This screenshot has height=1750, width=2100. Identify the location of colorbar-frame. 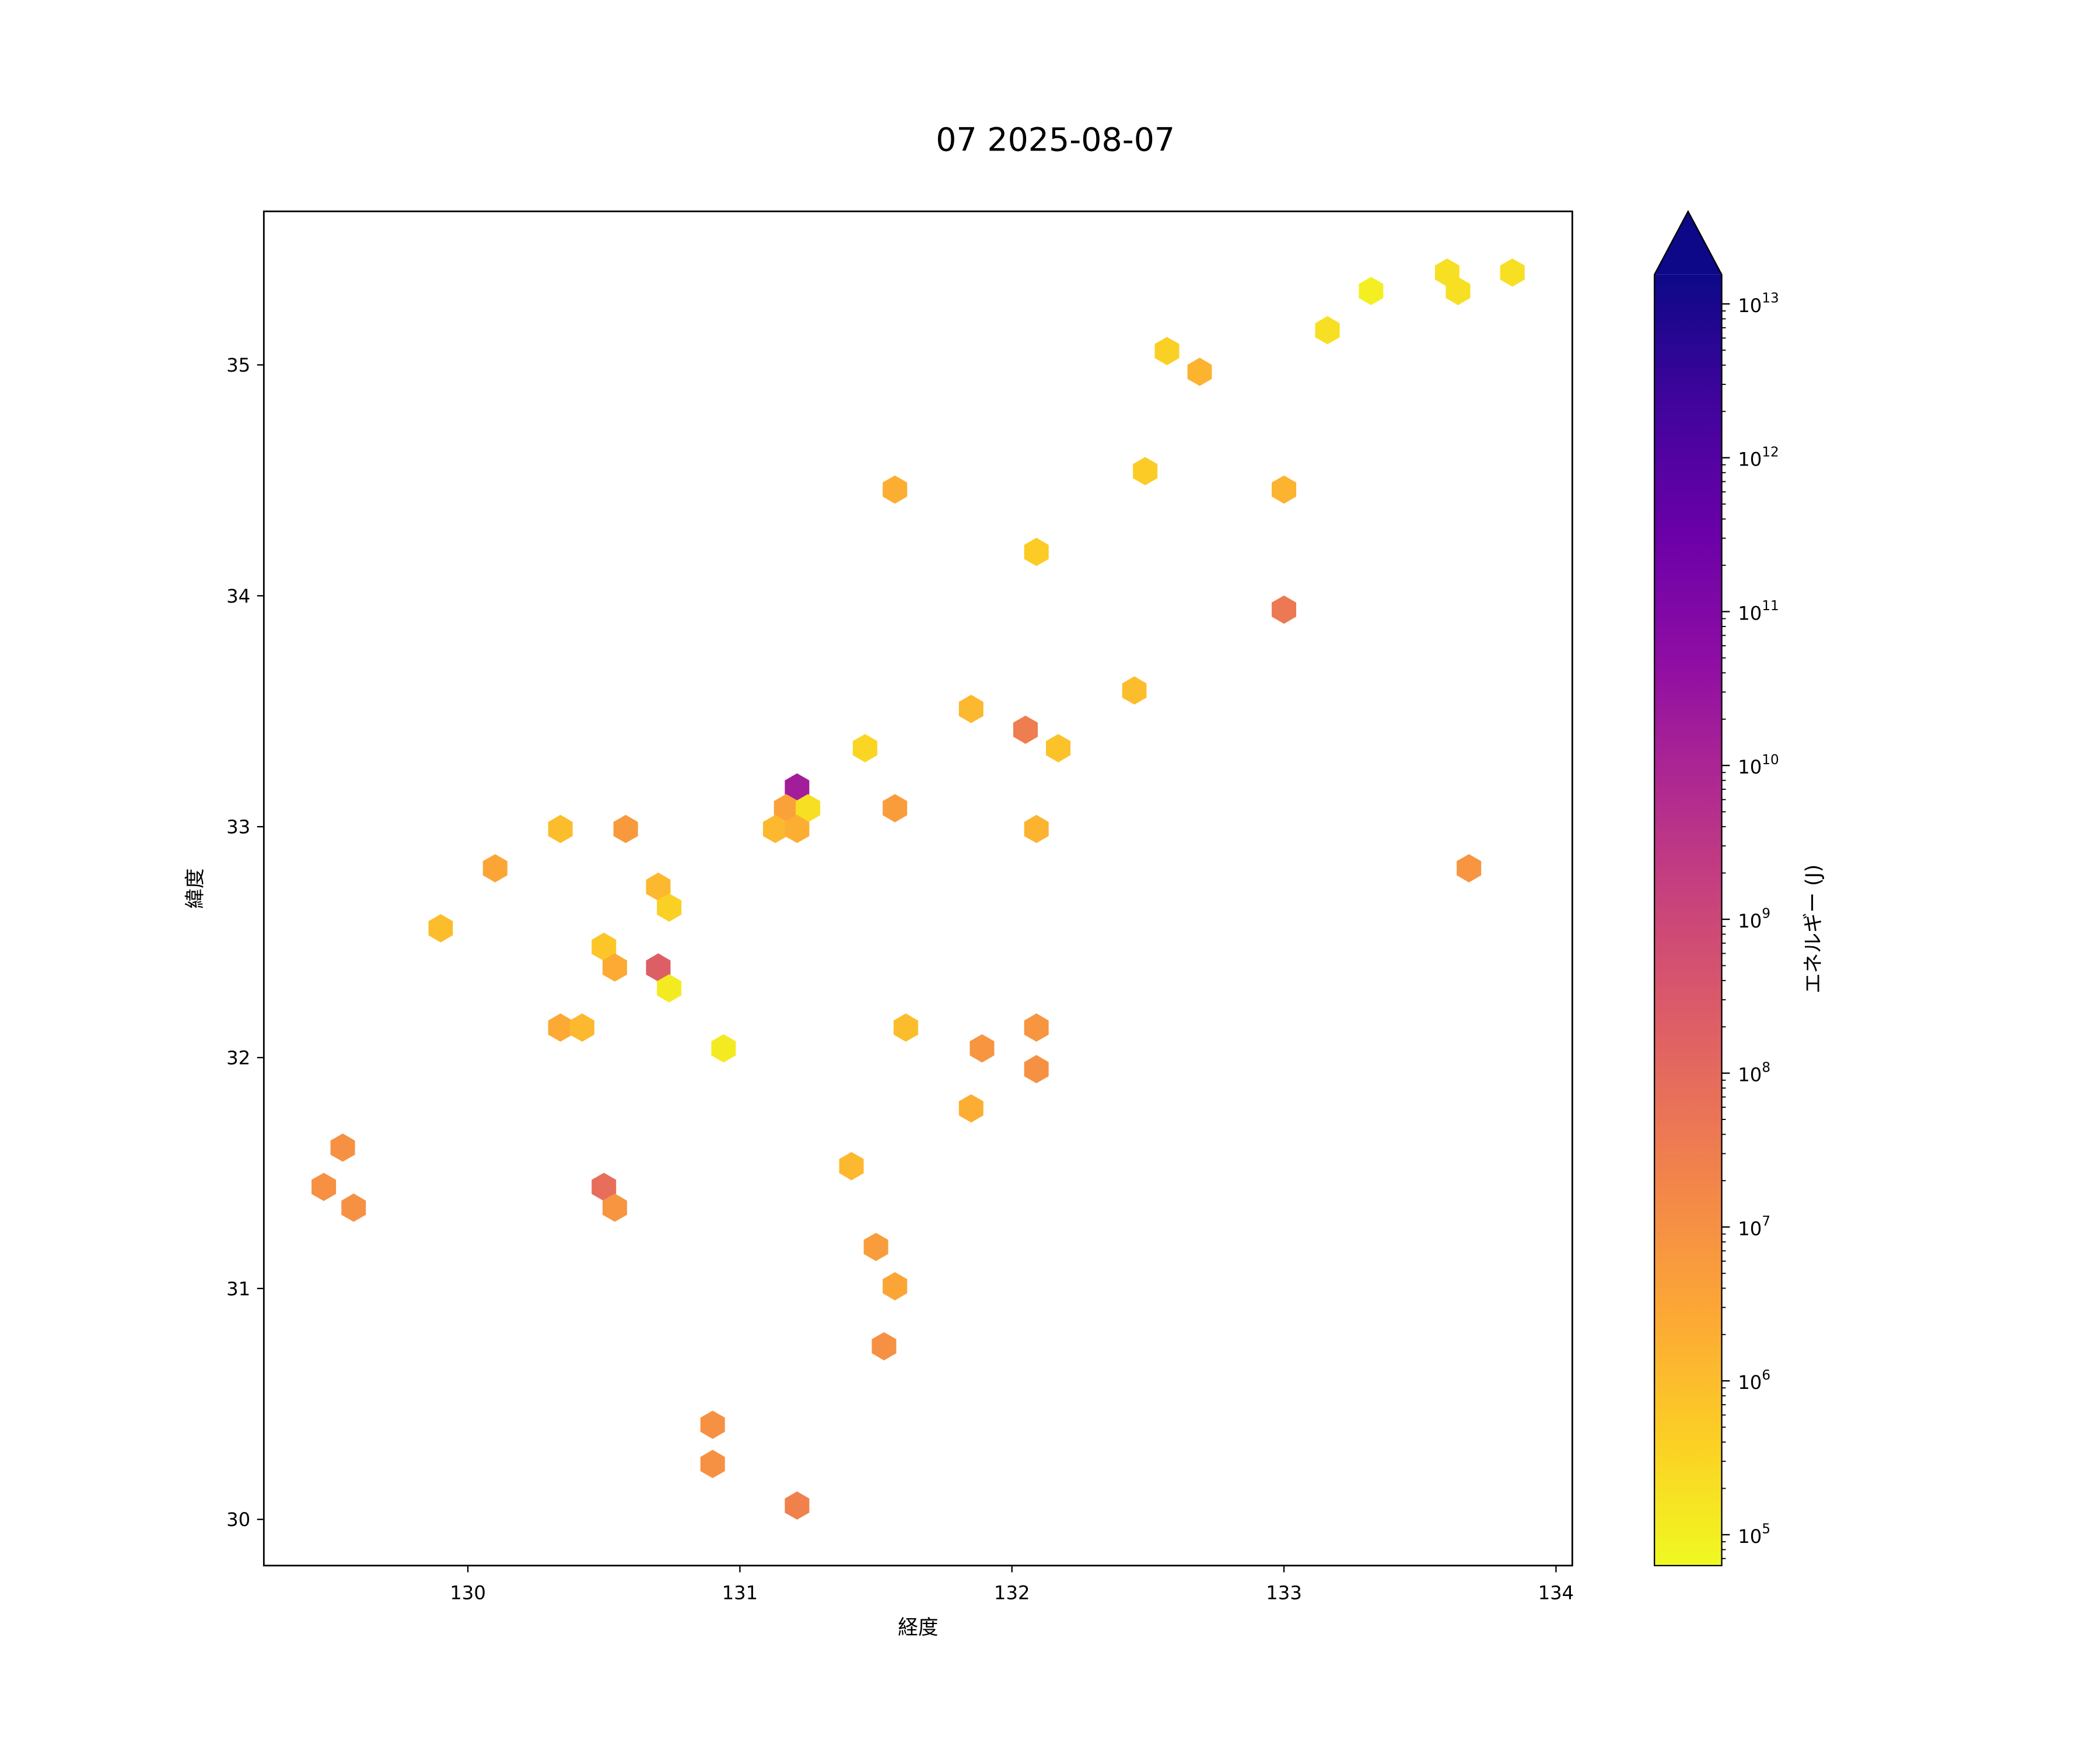
(1688, 887).